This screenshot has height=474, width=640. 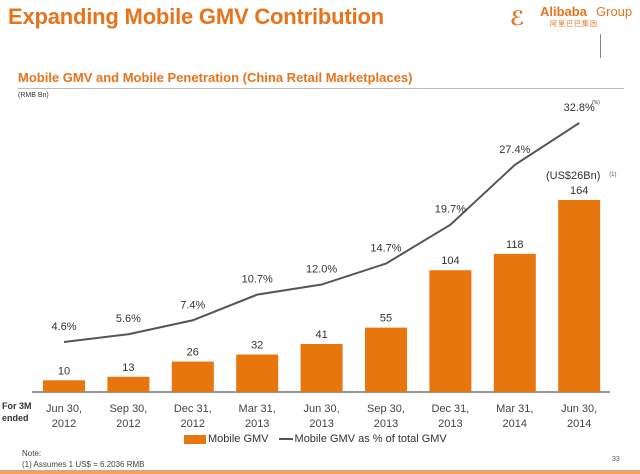 What do you see at coordinates (257, 346) in the screenshot?
I see `bar-value-label: 32` at bounding box center [257, 346].